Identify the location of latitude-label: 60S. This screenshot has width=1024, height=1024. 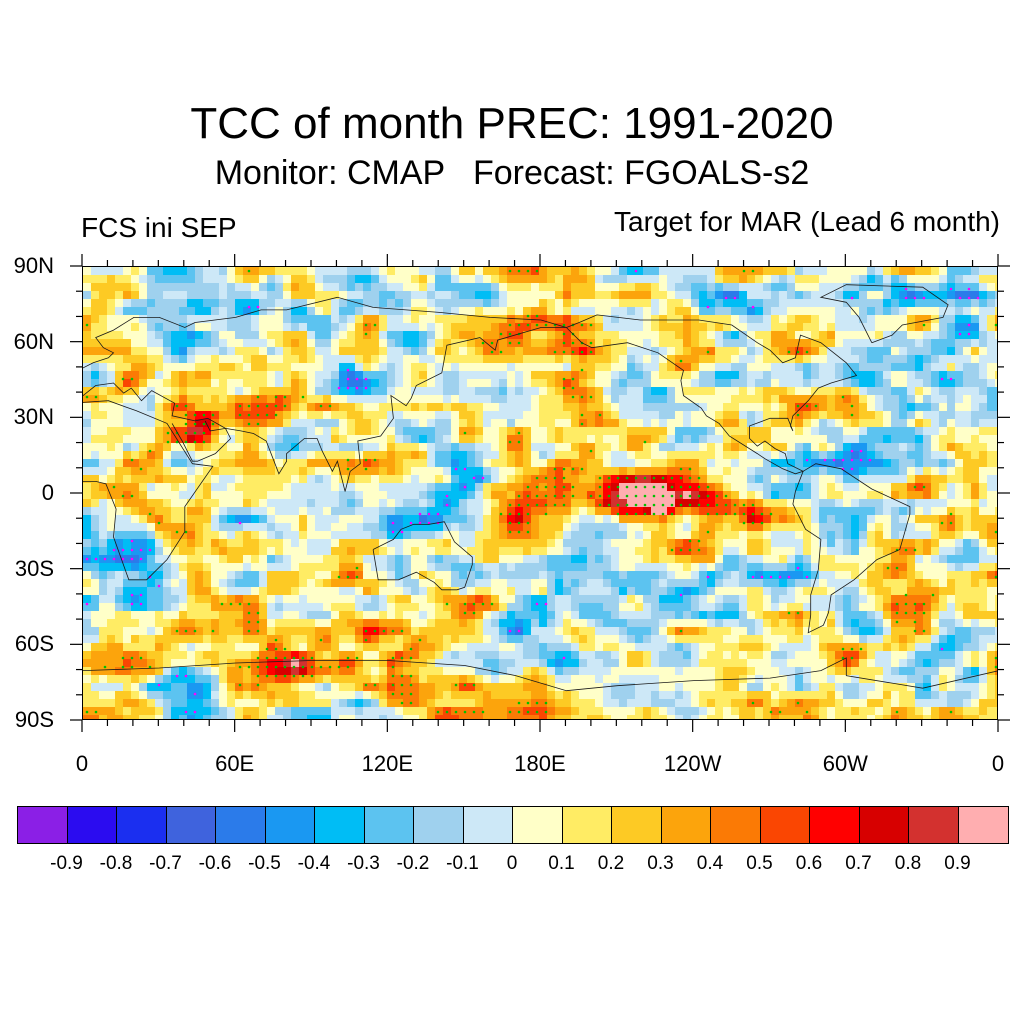
(34, 644).